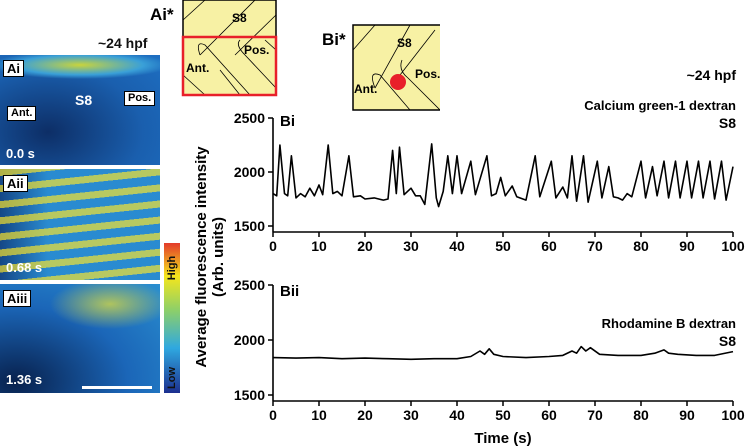 Image resolution: width=747 pixels, height=447 pixels. Describe the element at coordinates (502, 438) in the screenshot. I see `x-axis-label: Time (s)` at that location.